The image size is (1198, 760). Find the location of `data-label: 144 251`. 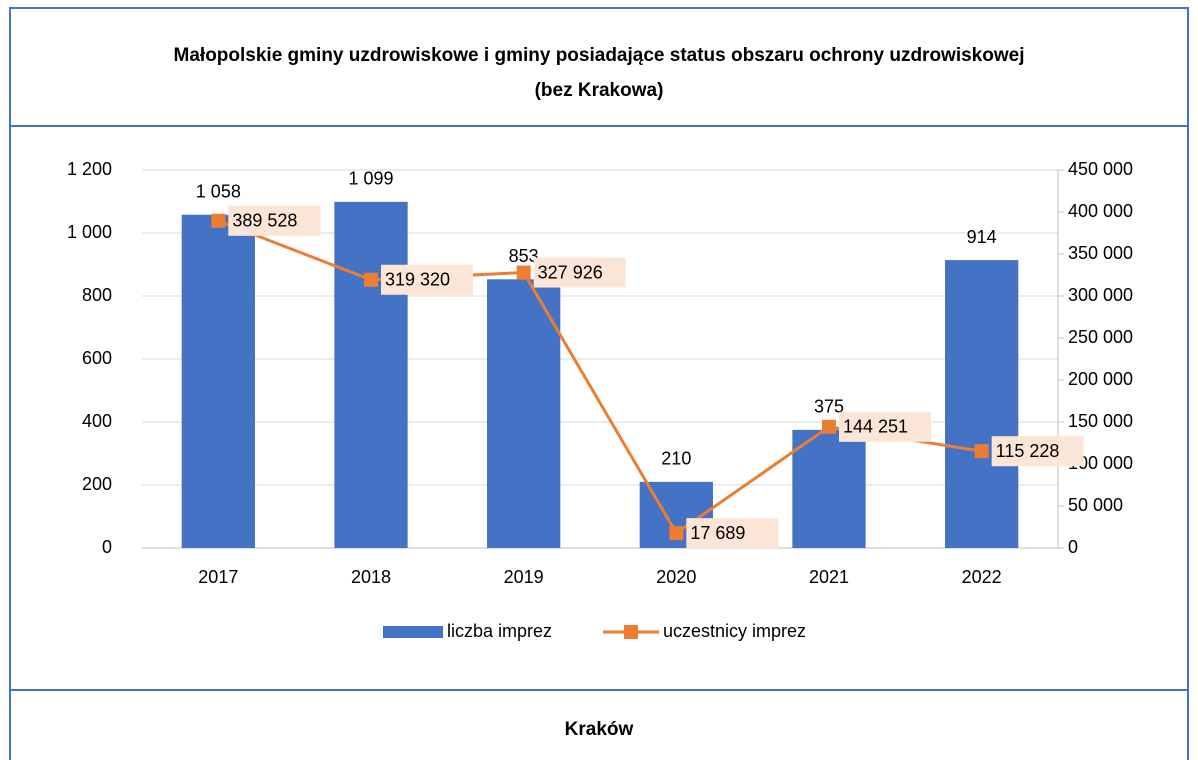

data-label: 144 251 is located at coordinates (875, 427).